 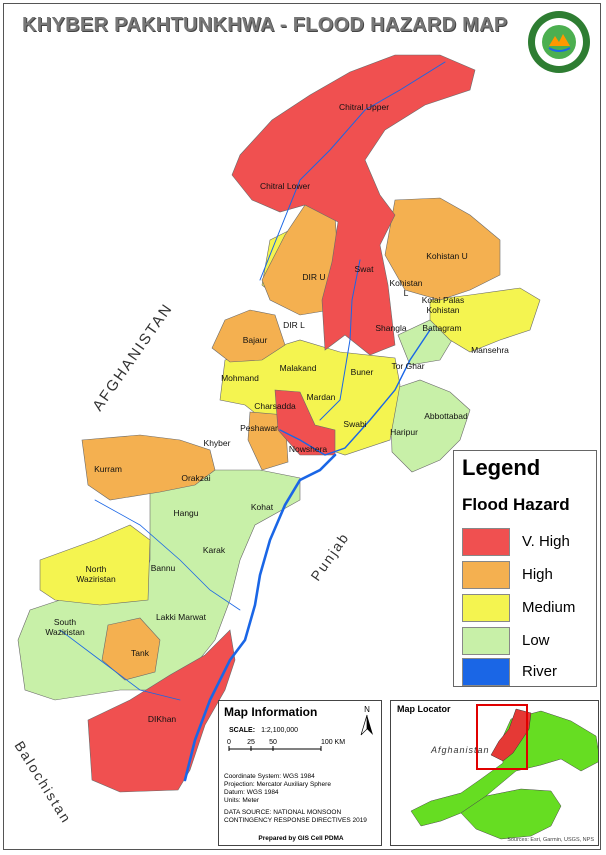 I want to click on scale-value: 1:2,100,000, so click(x=280, y=730).